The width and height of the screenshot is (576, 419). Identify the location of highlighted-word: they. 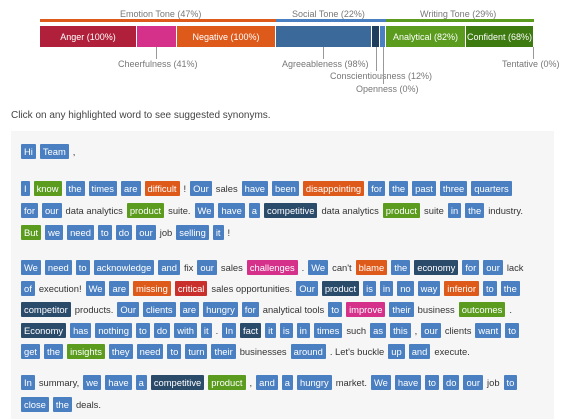
(120, 351).